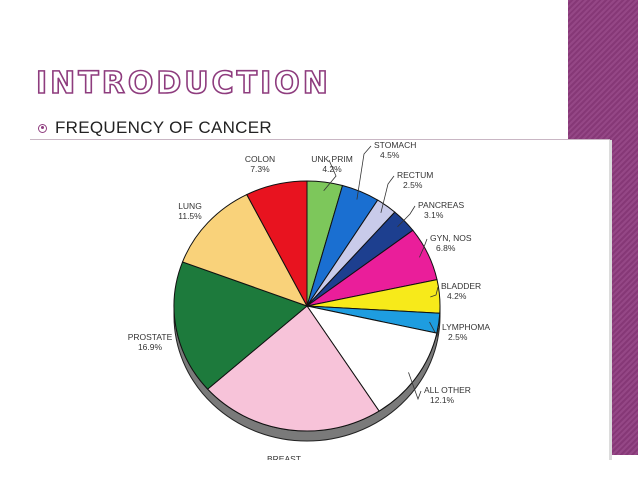 The width and height of the screenshot is (638, 479). What do you see at coordinates (415, 175) in the screenshot?
I see `slice-label-rectum: RECTUM` at bounding box center [415, 175].